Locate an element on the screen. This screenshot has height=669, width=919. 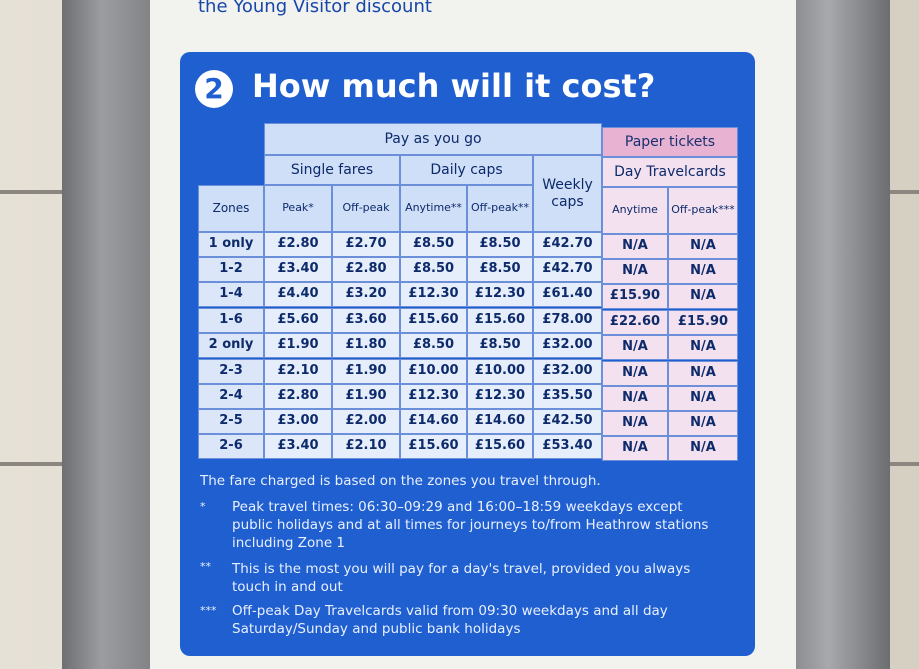
fare-cell-weekly-cap: £42.50 is located at coordinates (567, 421).